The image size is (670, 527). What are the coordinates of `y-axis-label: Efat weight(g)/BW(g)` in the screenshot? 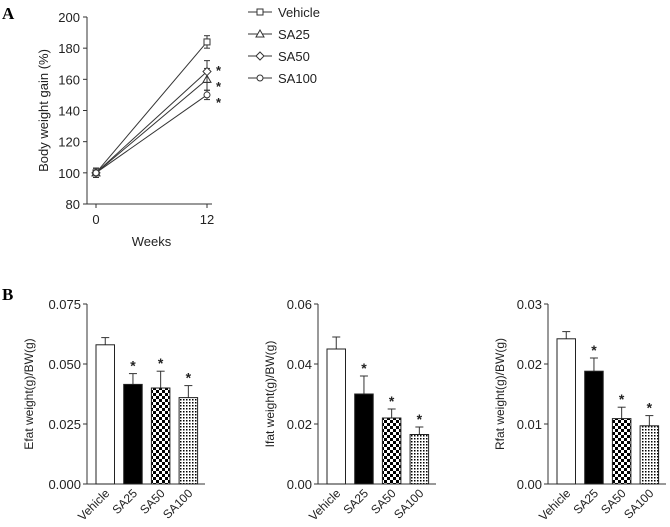 It's located at (29, 393).